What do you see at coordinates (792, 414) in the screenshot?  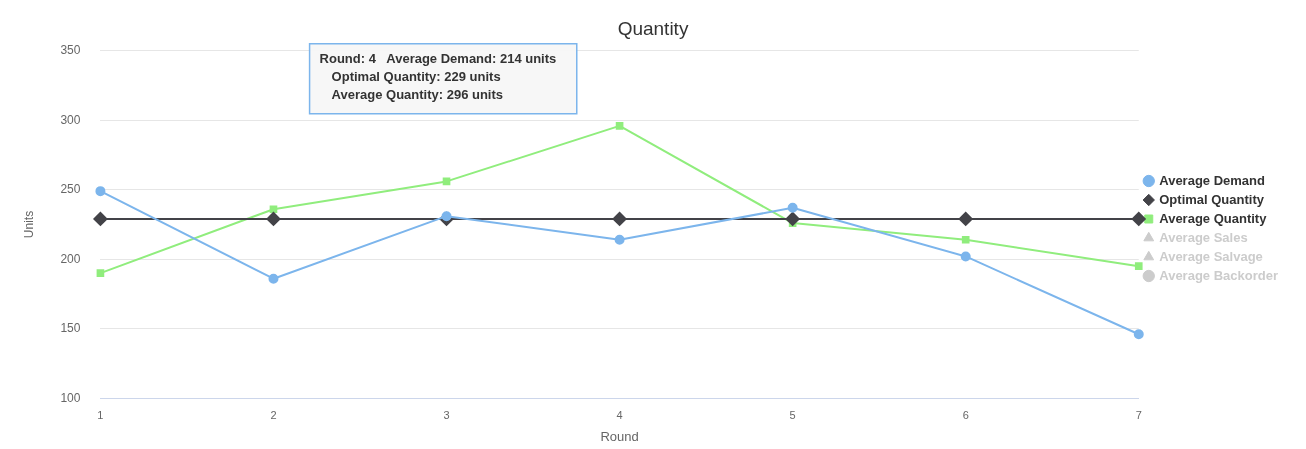 I see `x-tick-label: 5` at bounding box center [792, 414].